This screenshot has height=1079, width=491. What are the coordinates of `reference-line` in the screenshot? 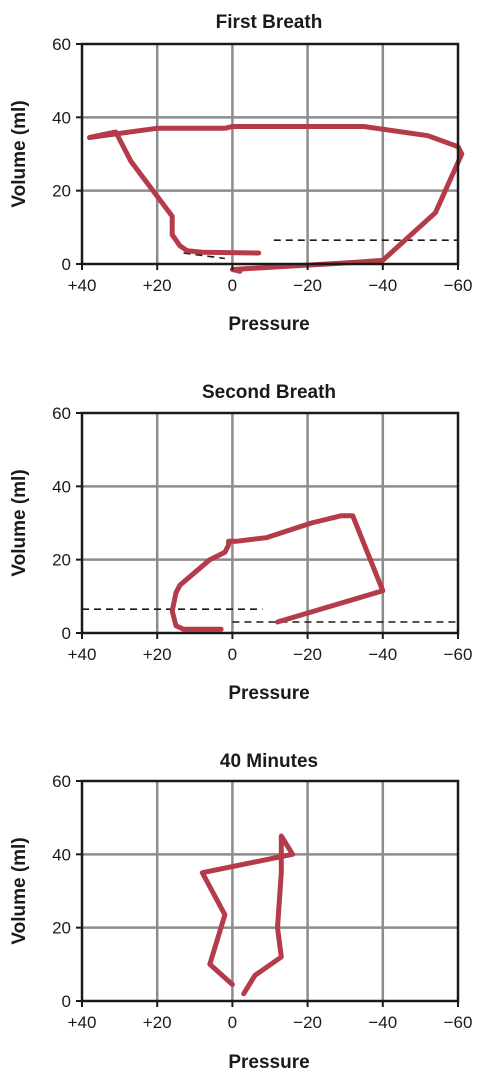 It's located at (204, 256).